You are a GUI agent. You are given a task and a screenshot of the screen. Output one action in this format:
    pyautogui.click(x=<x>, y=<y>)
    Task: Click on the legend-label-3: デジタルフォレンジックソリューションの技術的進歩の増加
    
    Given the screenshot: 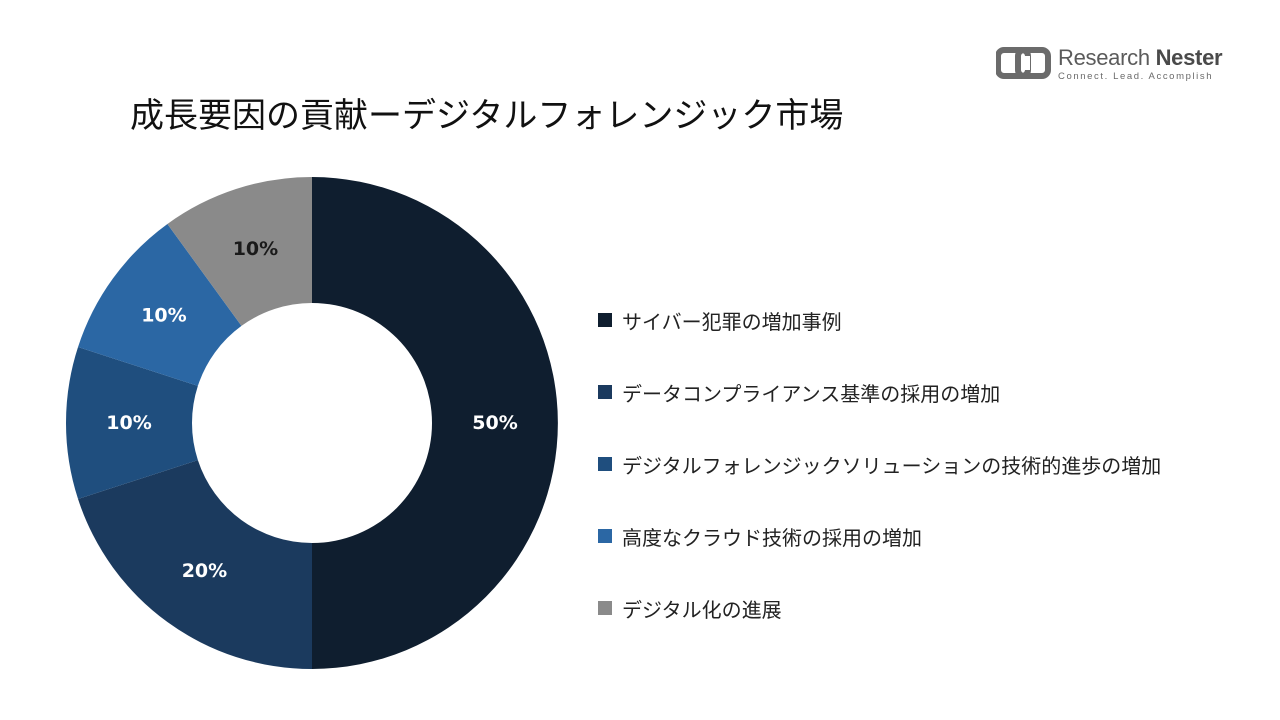 What is the action you would take?
    pyautogui.click(x=892, y=465)
    